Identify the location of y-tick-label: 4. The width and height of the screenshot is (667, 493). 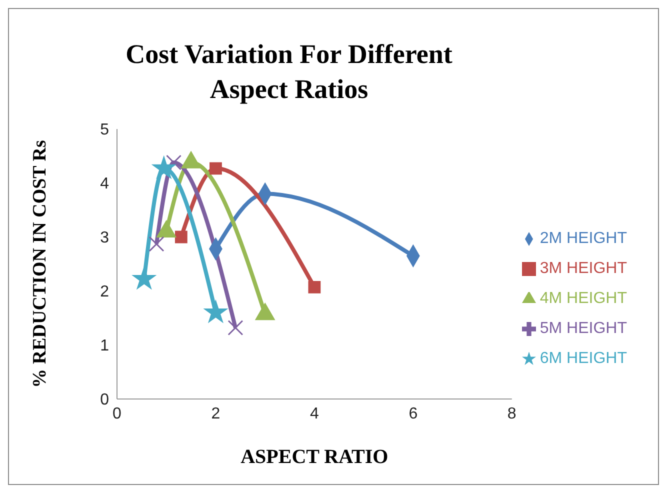
(105, 184).